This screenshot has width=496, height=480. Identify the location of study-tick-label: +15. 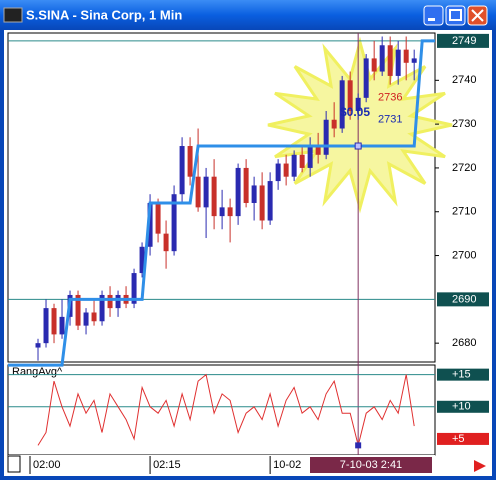
(461, 375).